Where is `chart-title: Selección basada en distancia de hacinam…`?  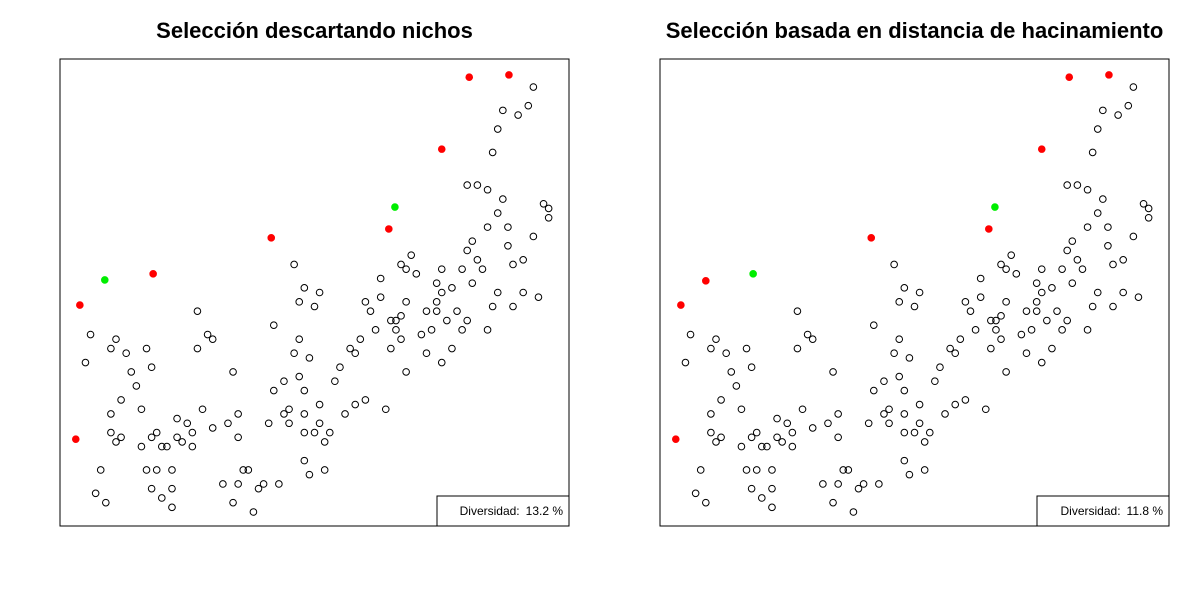
chart-title: Selección basada en distancia de hacinam… is located at coordinates (915, 30).